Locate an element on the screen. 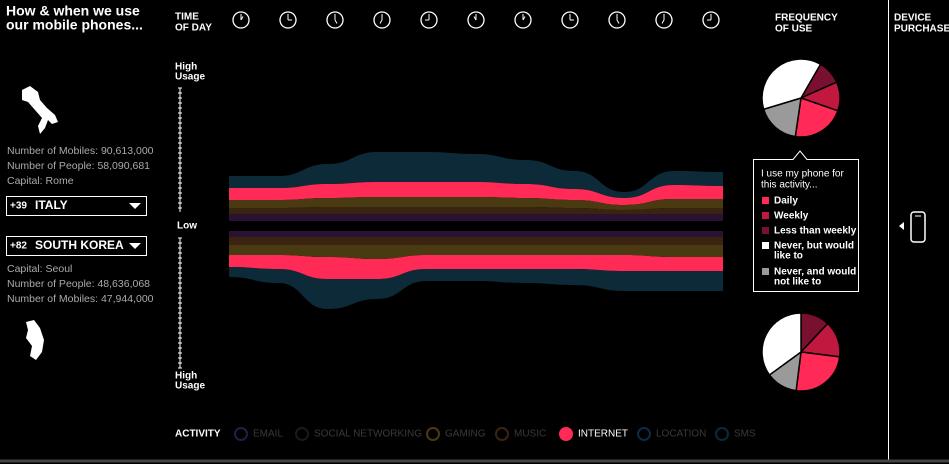 The height and width of the screenshot is (464, 949). activity-label: ACTIVITY is located at coordinates (198, 434).